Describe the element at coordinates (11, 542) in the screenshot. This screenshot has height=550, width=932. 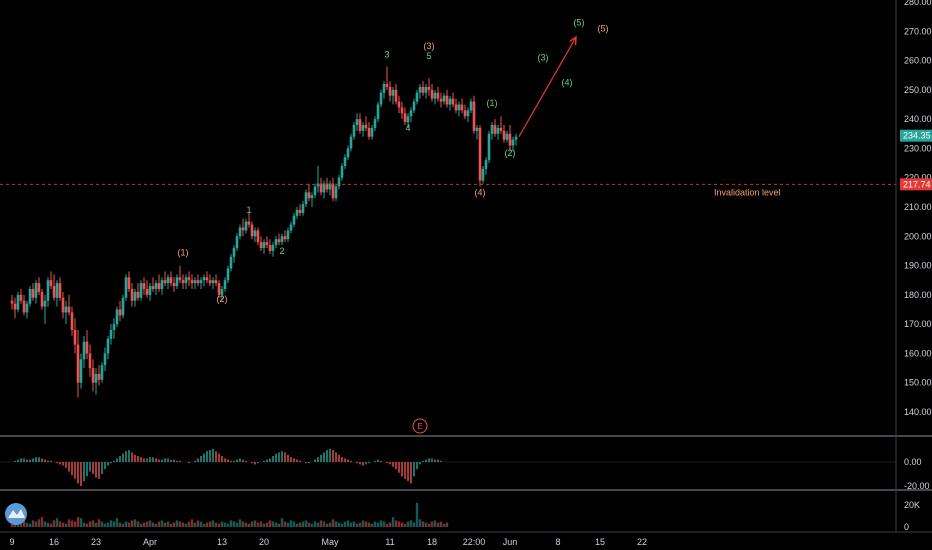
I see `time-tick-label: 9` at that location.